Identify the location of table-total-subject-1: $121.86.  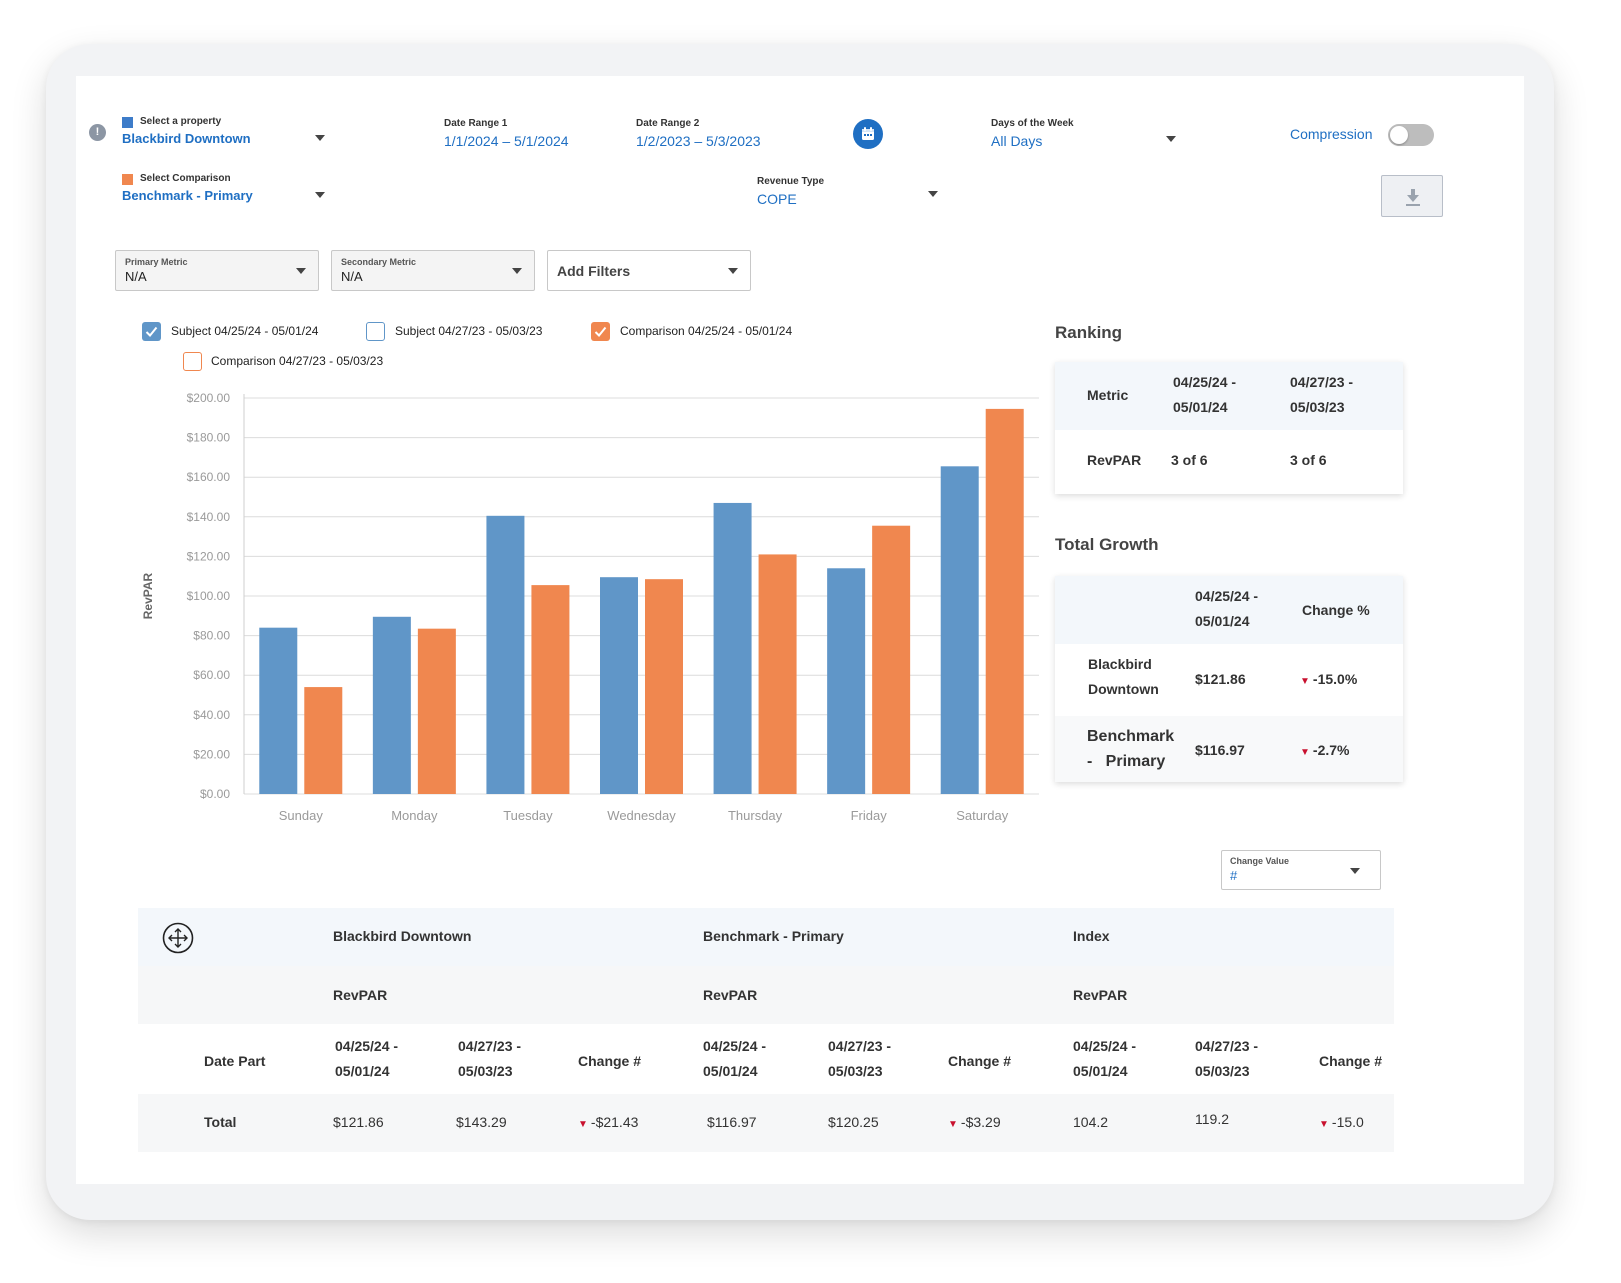
(358, 1122).